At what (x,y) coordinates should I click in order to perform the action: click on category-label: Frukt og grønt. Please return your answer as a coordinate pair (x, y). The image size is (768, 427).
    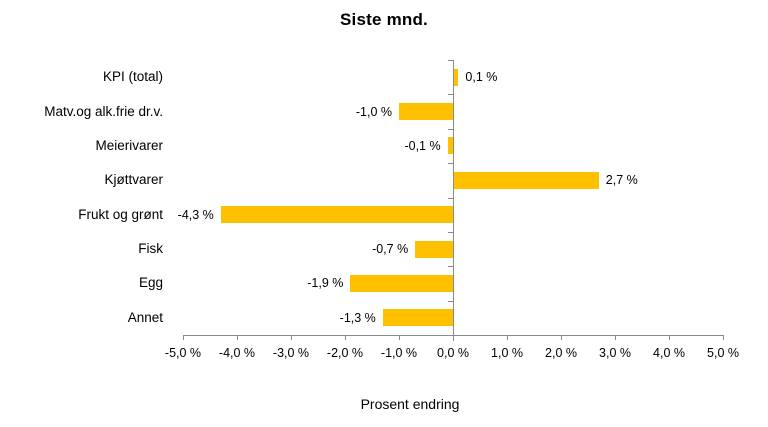
    Looking at the image, I should click on (120, 214).